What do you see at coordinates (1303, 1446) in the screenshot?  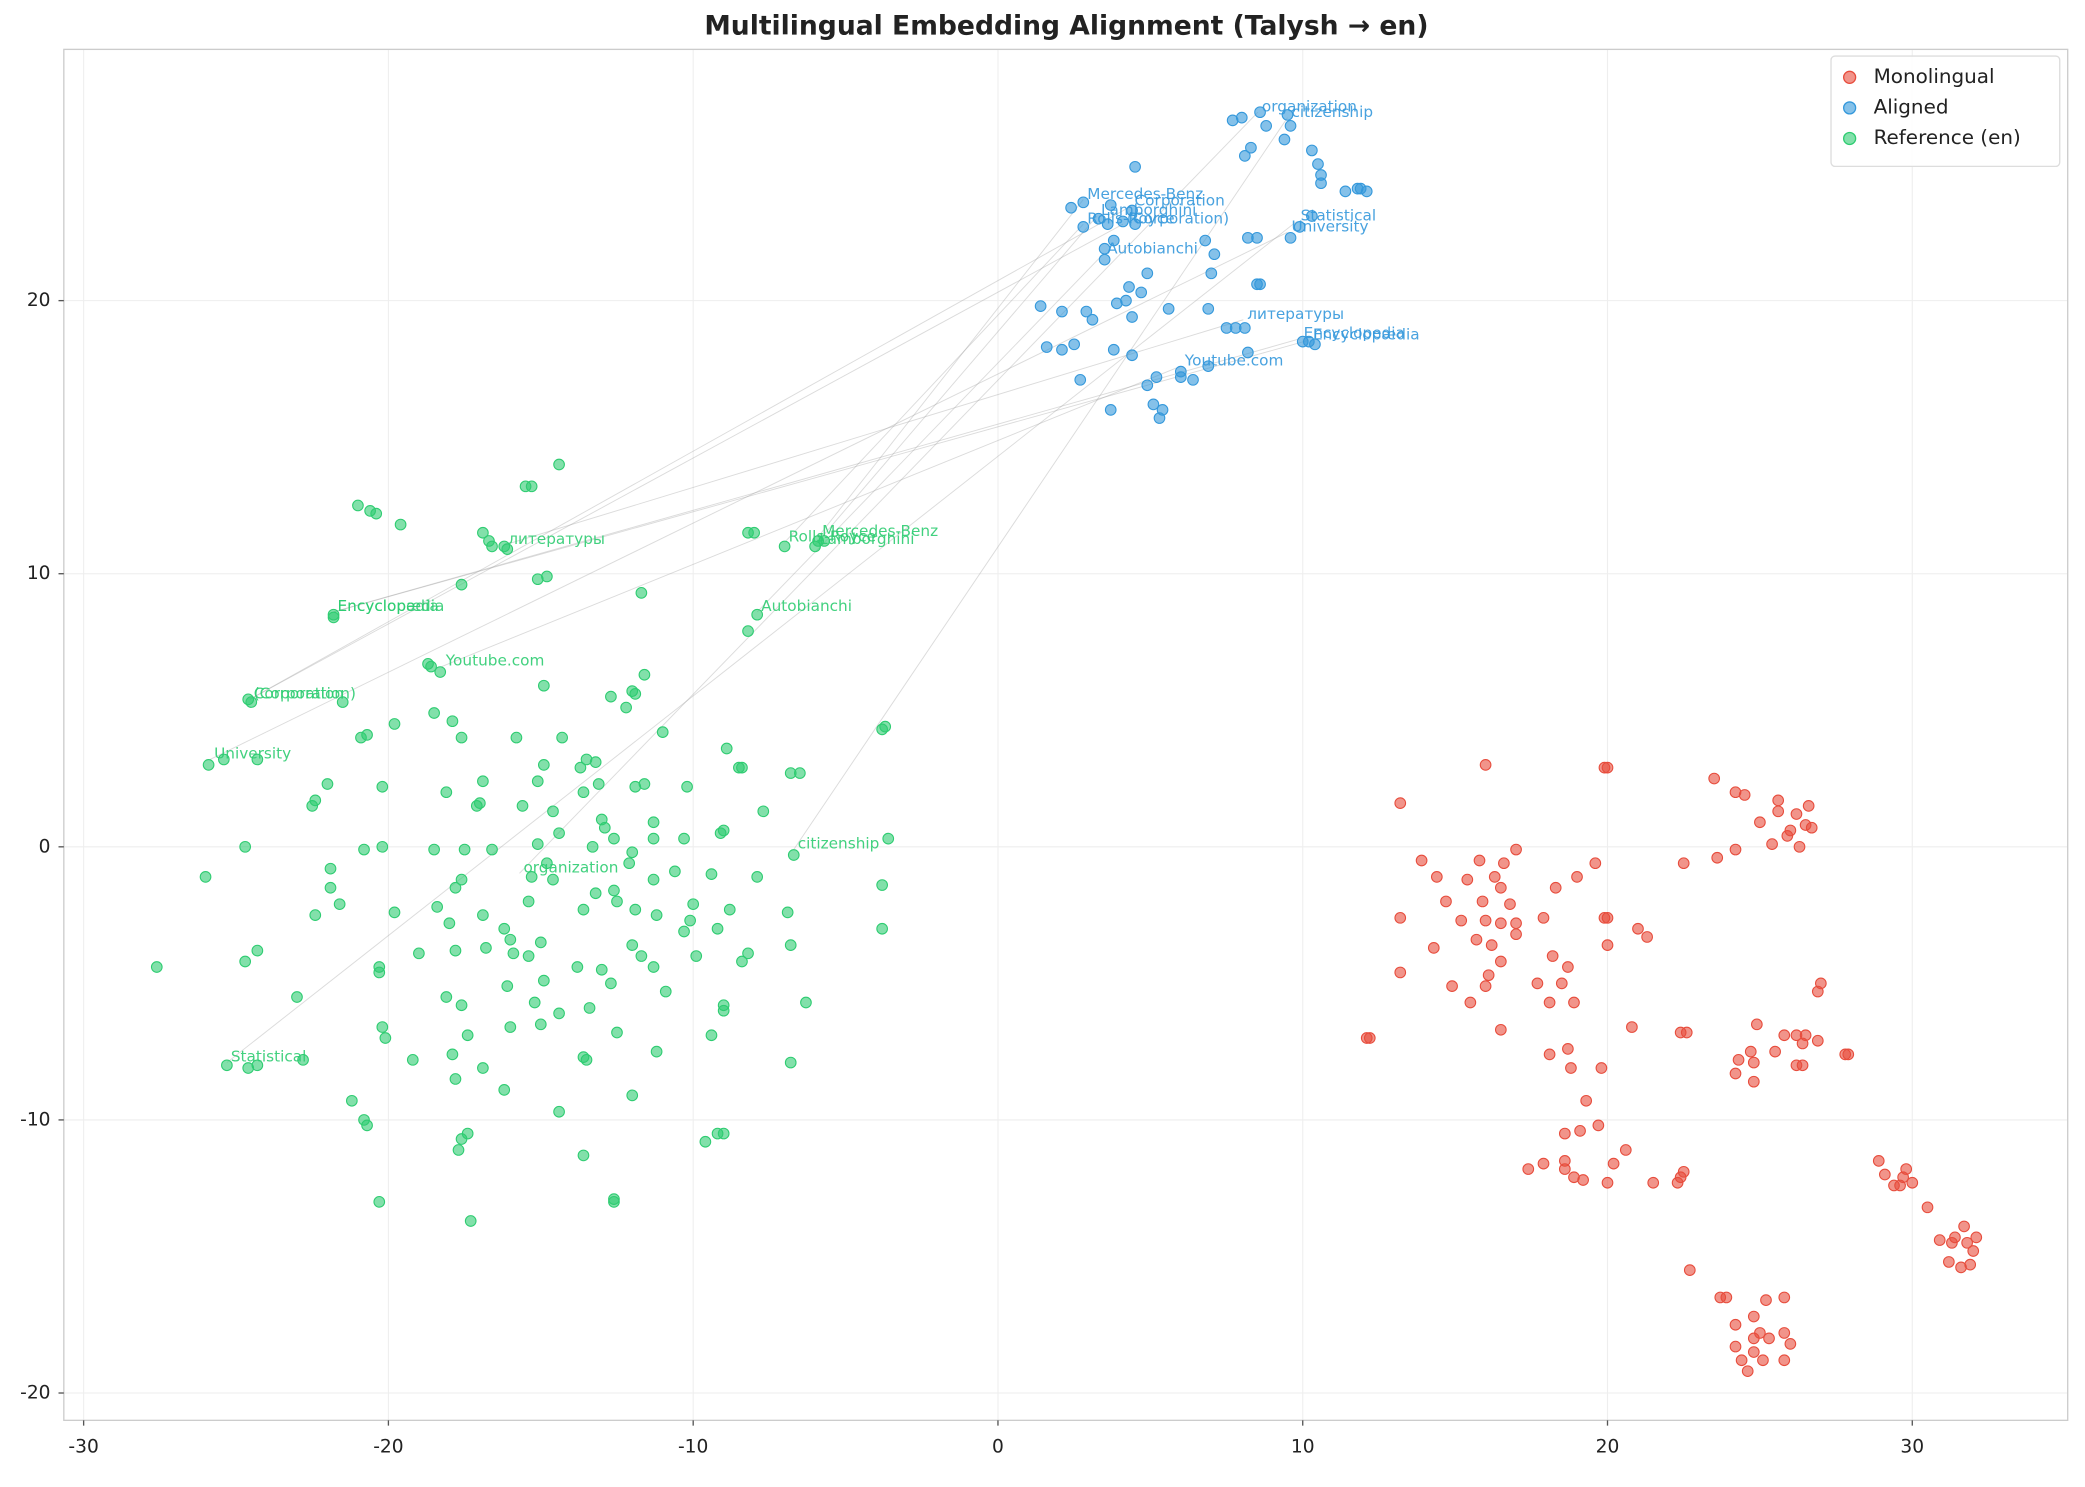 I see `x-tick-label: 10` at bounding box center [1303, 1446].